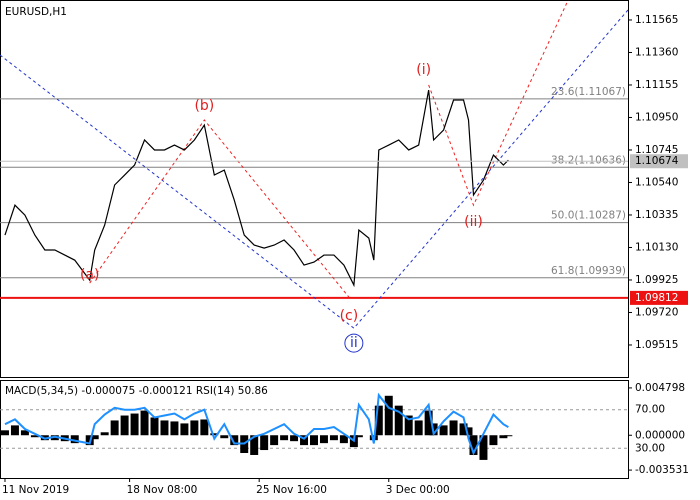 The width and height of the screenshot is (700, 500). I want to click on y-tick-label: 1.11565, so click(656, 20).